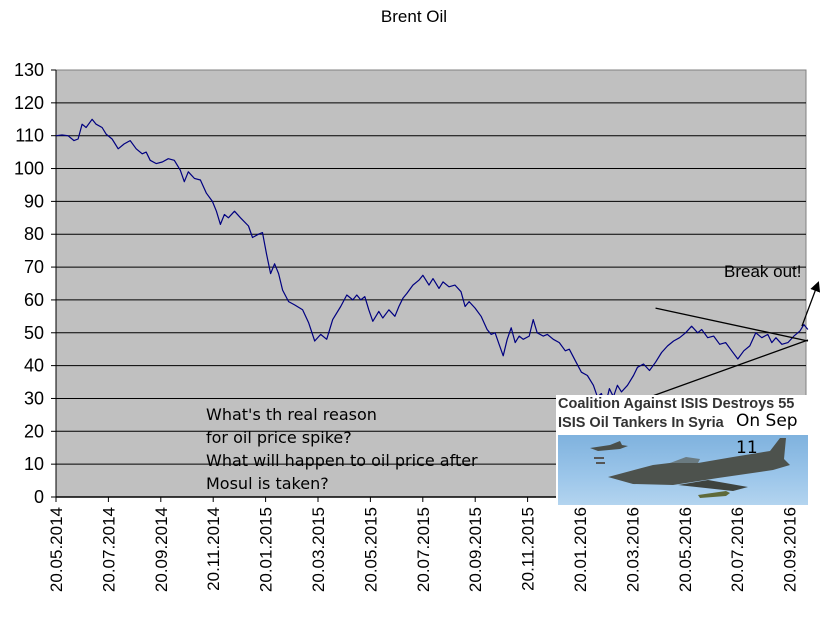 The width and height of the screenshot is (828, 622). What do you see at coordinates (29, 136) in the screenshot?
I see `y-tick-label: 110` at bounding box center [29, 136].